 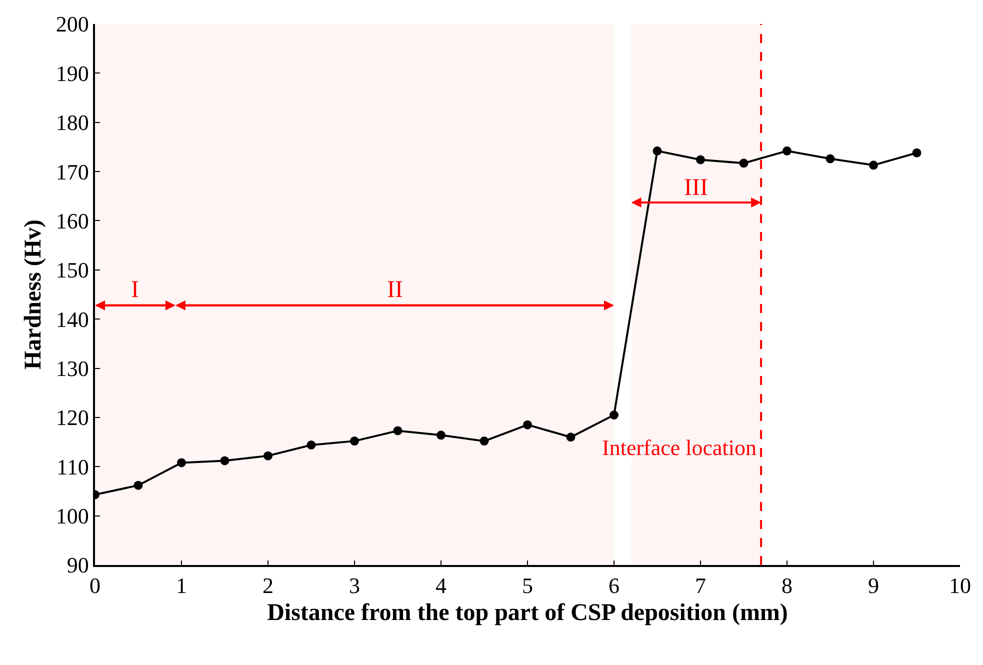 I want to click on x-tick-label: 3, so click(x=354, y=585).